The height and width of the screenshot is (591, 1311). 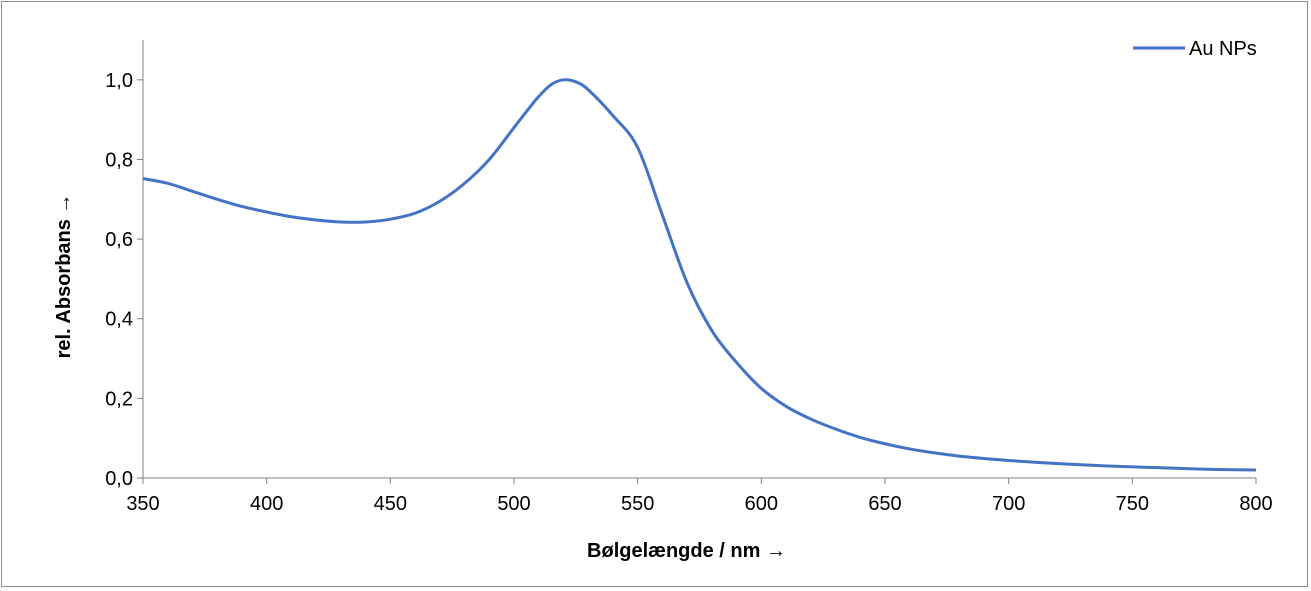 I want to click on y-tick-label: 0,2, so click(x=119, y=399).